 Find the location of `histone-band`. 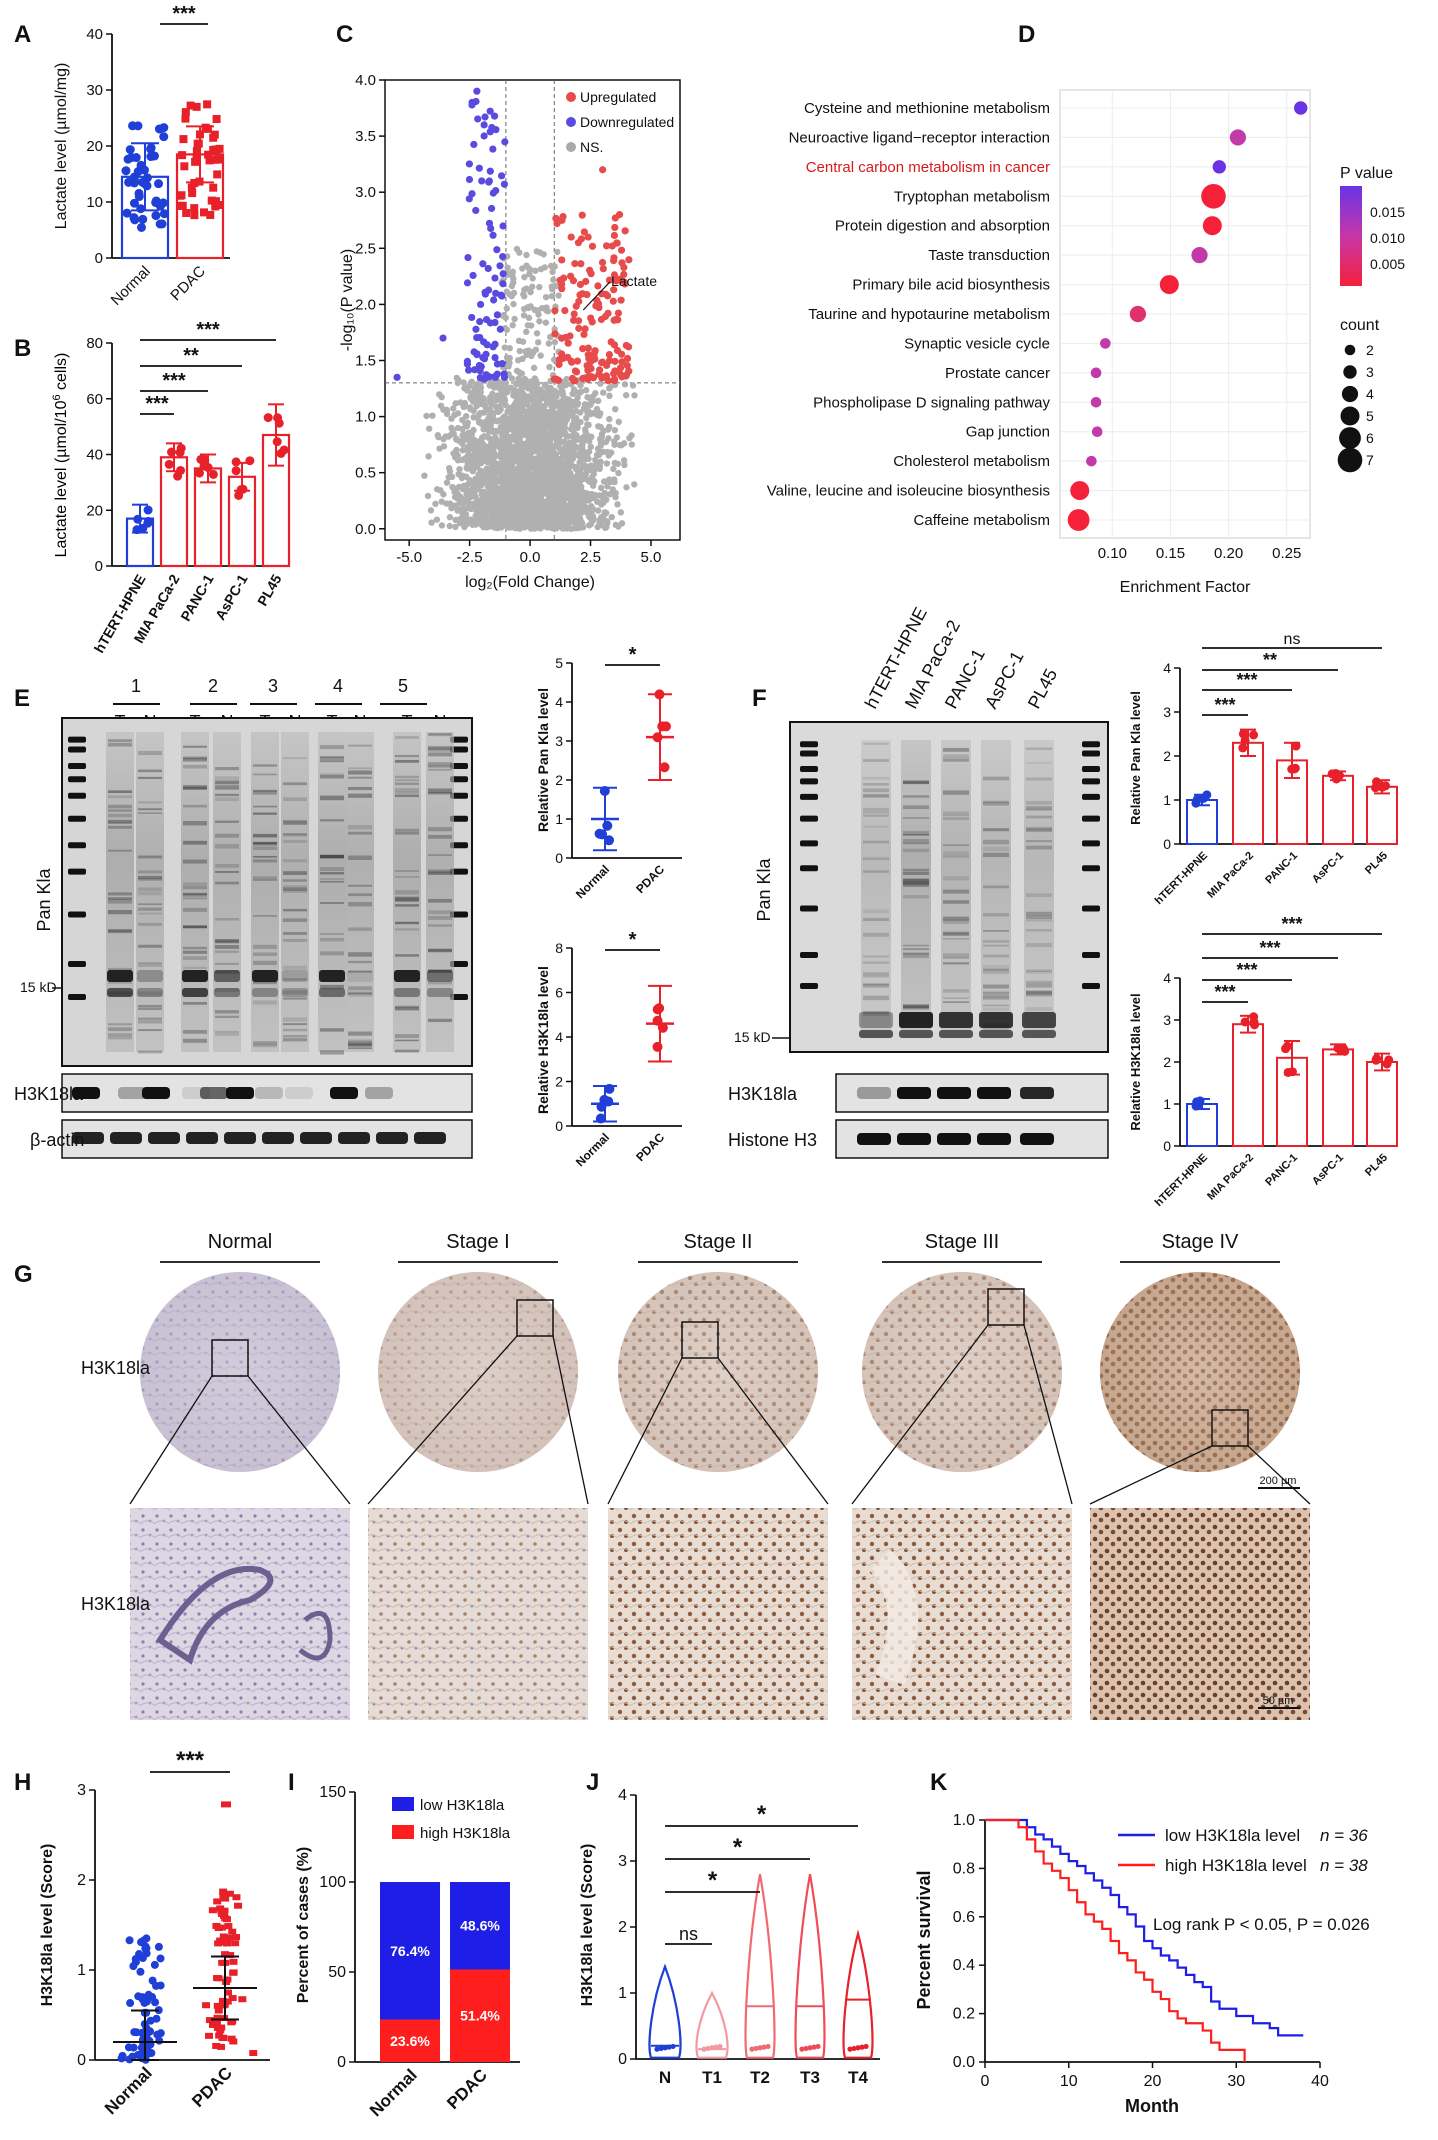

histone-band is located at coordinates (994, 1139).